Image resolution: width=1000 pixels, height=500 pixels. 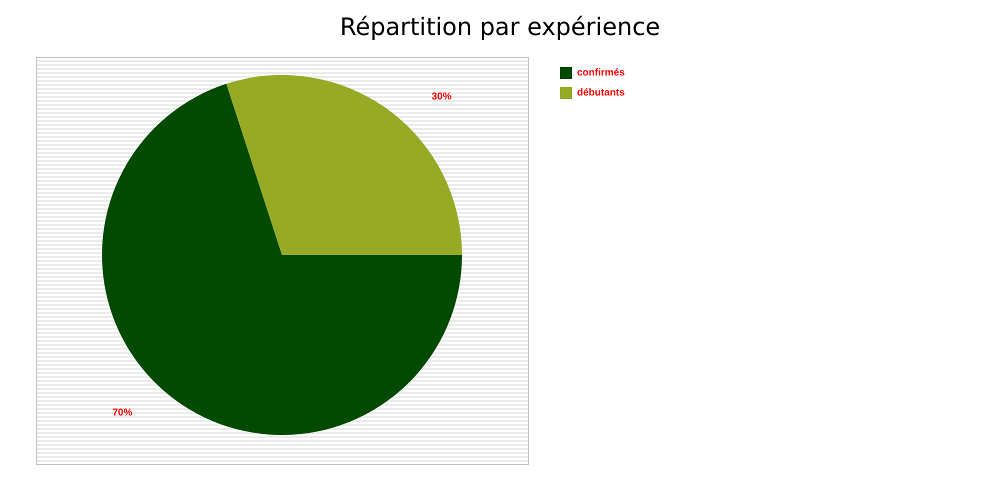 I want to click on legend-label: confirmés, so click(x=601, y=73).